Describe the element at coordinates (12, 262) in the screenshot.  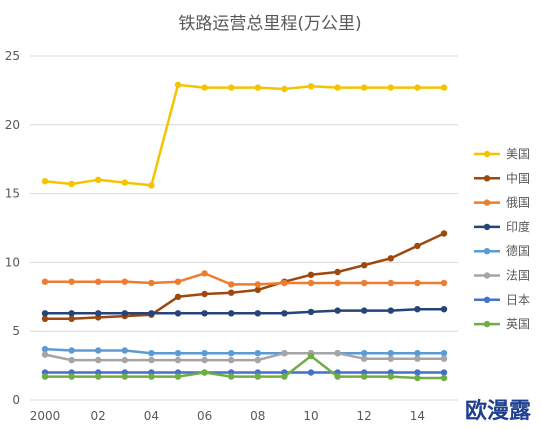
I see `y-tick-label: 10` at that location.